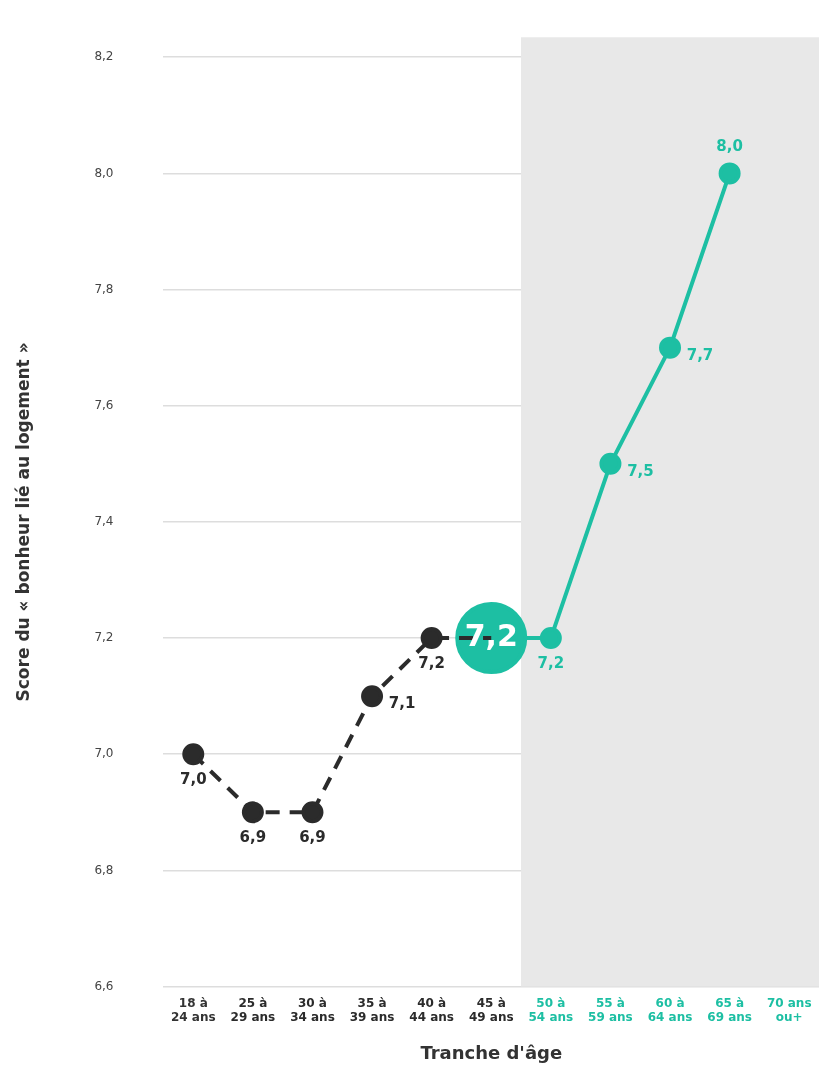 The height and width of the screenshot is (1075, 832). I want to click on x-tick-label: 65 à 69 ans, so click(729, 1010).